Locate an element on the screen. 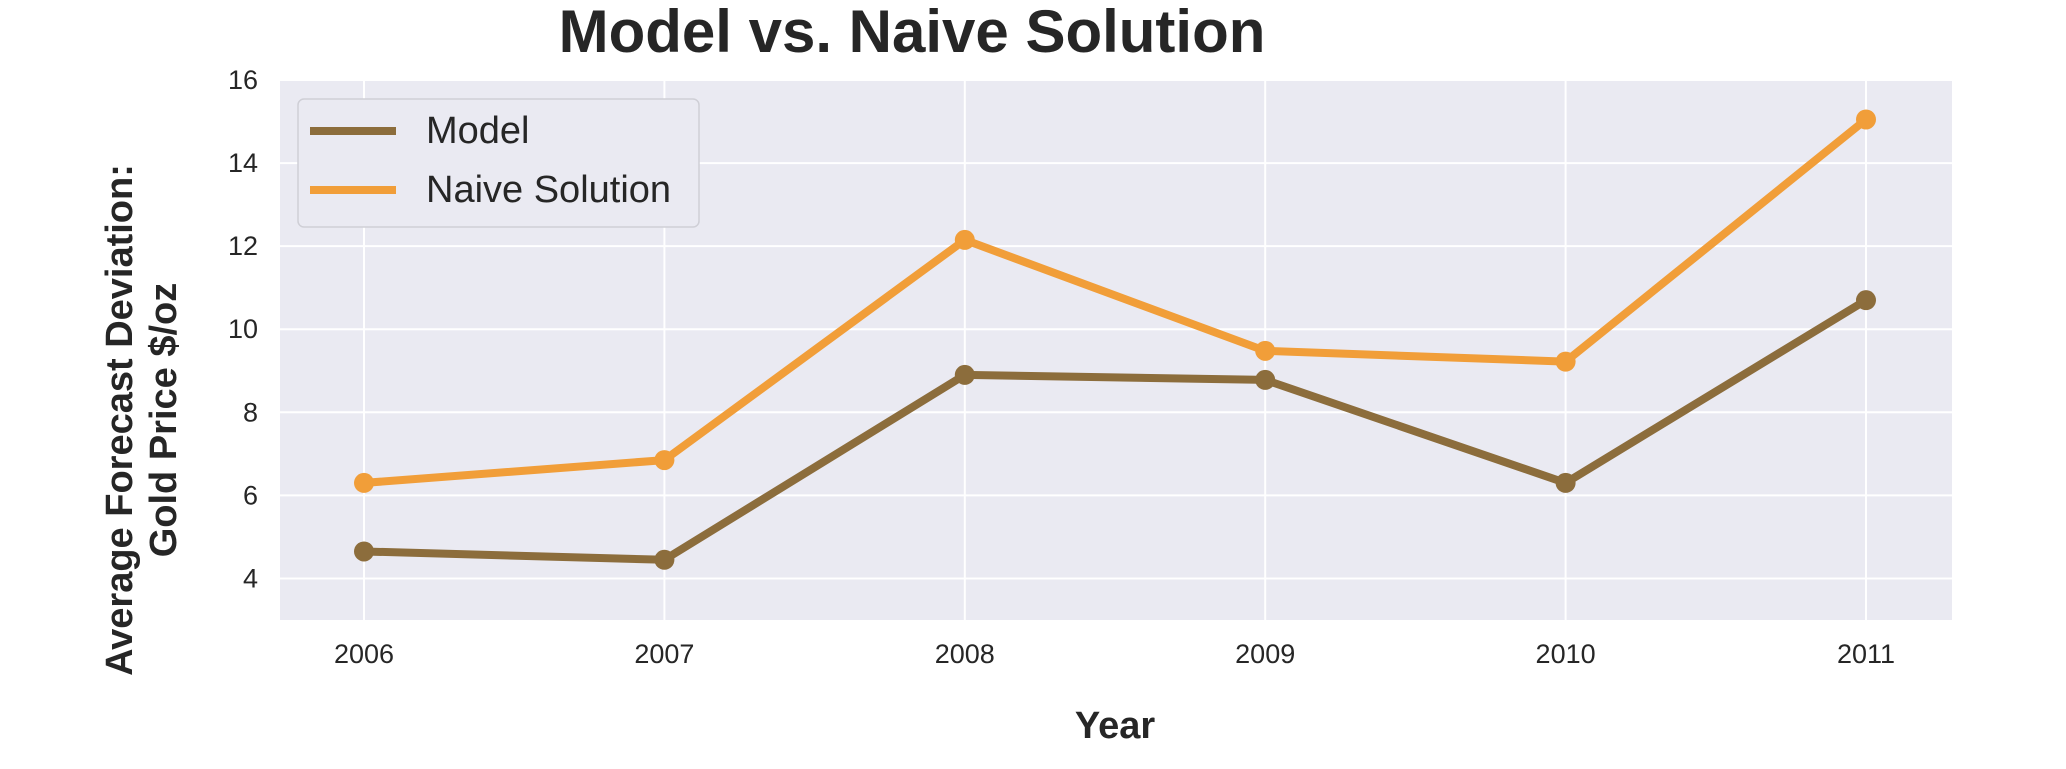  x-tick-label: 2009 is located at coordinates (1265, 654).